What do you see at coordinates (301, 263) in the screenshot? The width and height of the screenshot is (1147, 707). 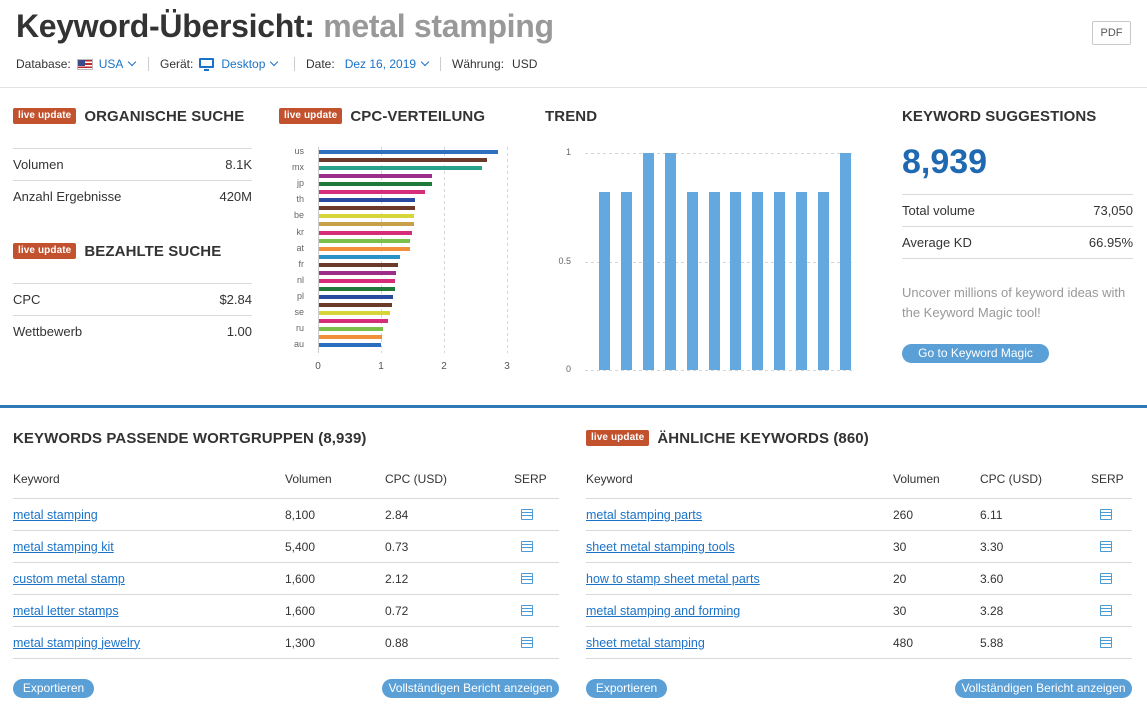 I see `y-tick-label: fr` at bounding box center [301, 263].